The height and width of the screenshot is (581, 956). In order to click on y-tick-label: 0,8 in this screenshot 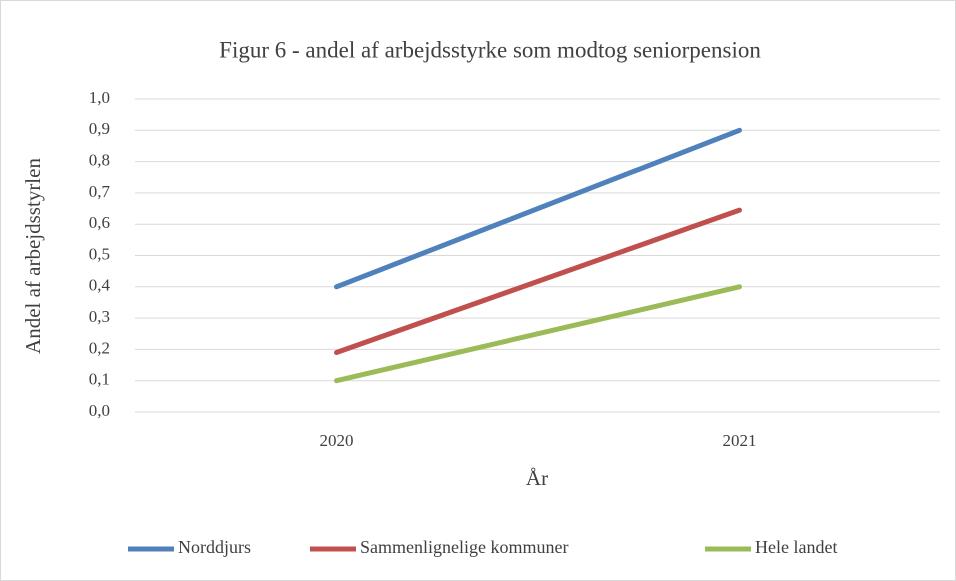, I will do `click(99, 160)`.